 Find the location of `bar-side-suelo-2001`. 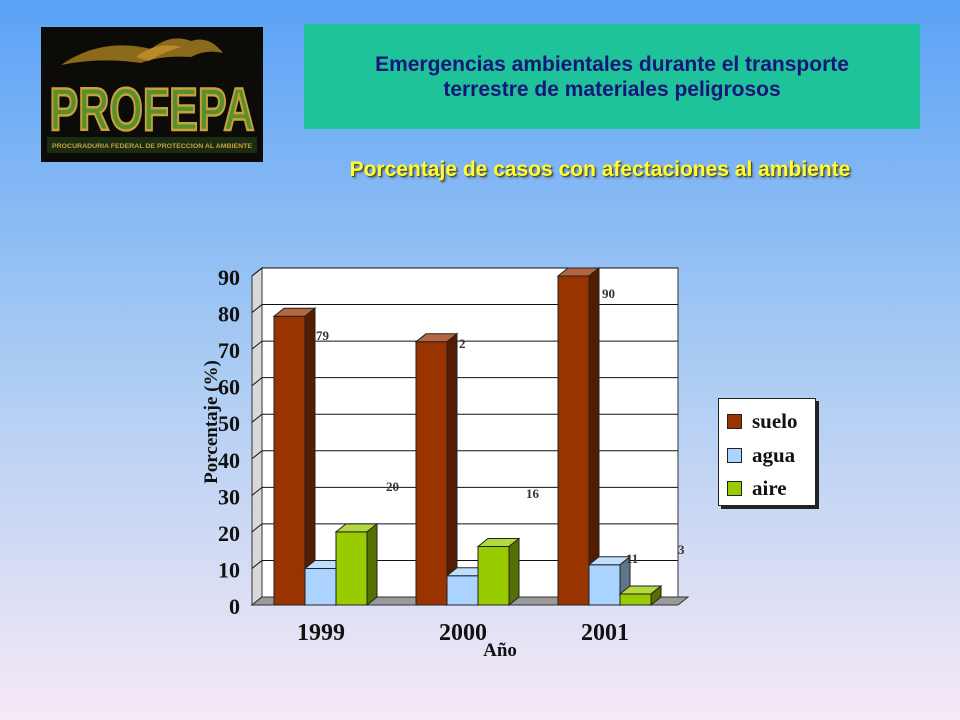

bar-side-suelo-2001 is located at coordinates (594, 436).